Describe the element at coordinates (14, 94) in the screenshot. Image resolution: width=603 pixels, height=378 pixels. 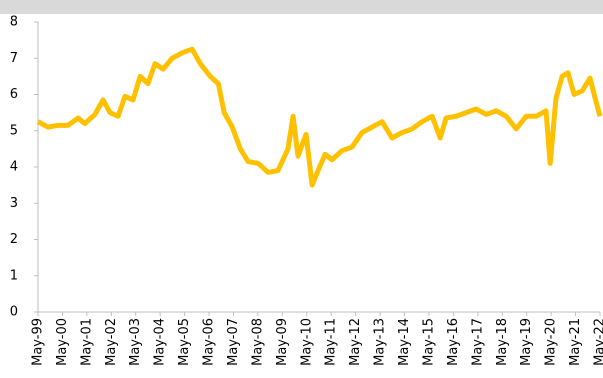
I see `y-tick-label: 6` at that location.